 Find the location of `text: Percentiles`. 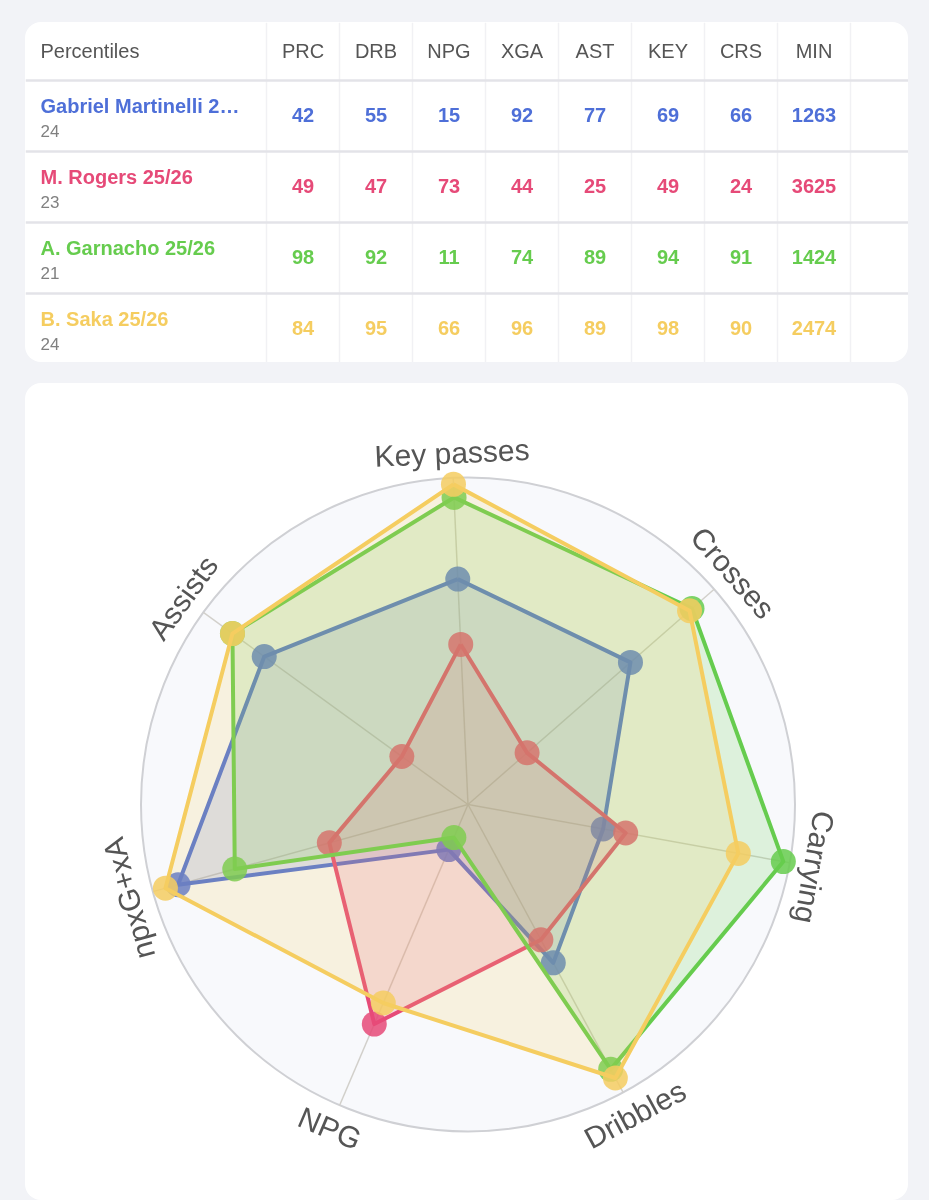

text: Percentiles is located at coordinates (90, 50).